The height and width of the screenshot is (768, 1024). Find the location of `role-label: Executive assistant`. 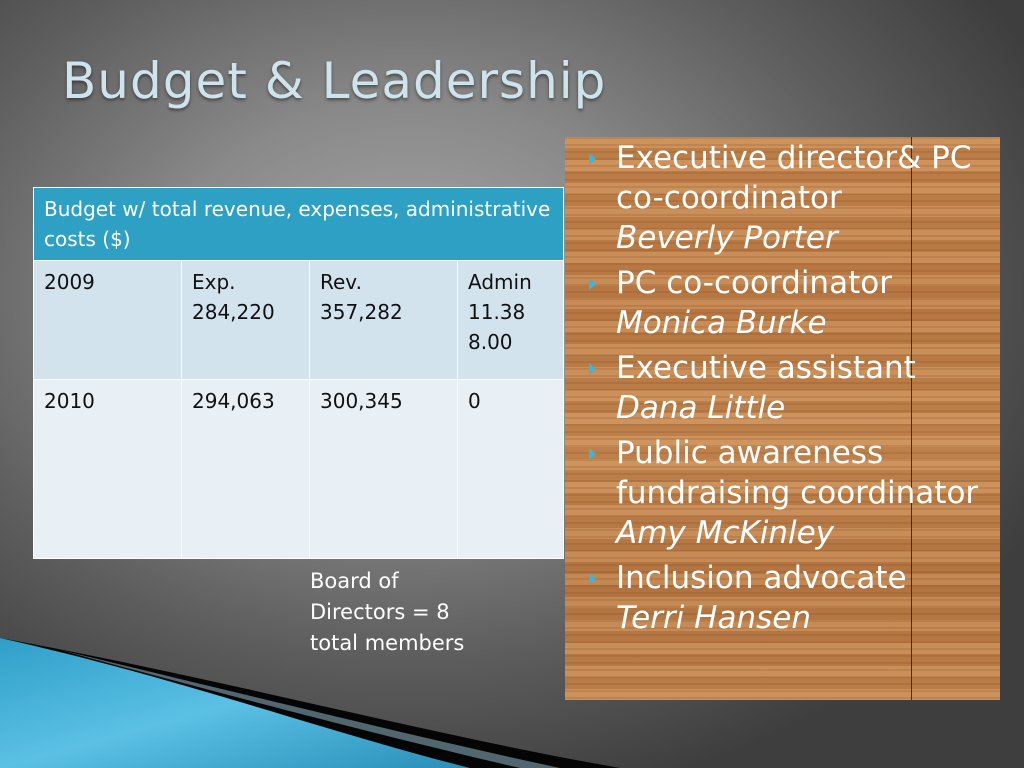

role-label: Executive assistant is located at coordinates (766, 368).